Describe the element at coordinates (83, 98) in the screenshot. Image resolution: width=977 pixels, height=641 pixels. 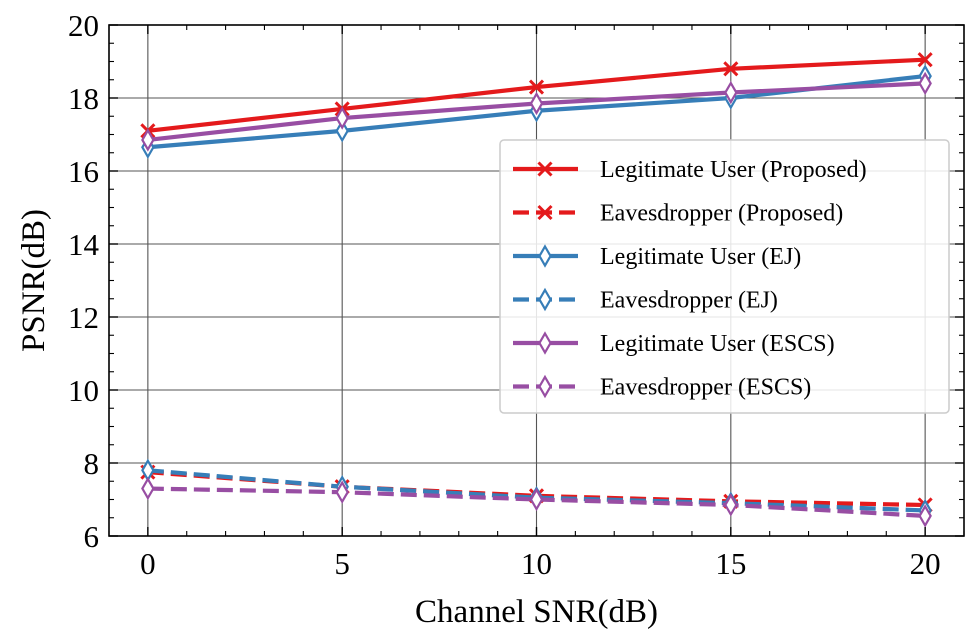
I see `y-tick-label: 18` at that location.